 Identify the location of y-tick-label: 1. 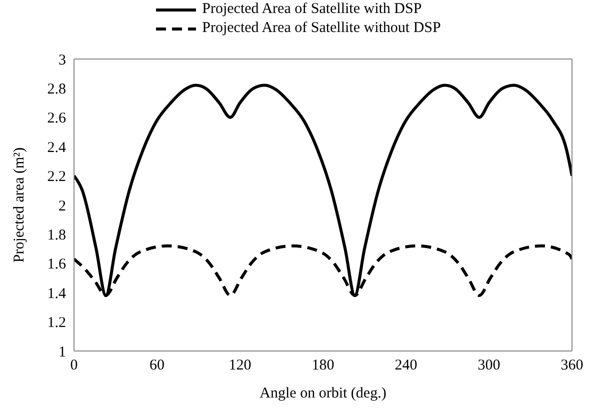
(62, 352).